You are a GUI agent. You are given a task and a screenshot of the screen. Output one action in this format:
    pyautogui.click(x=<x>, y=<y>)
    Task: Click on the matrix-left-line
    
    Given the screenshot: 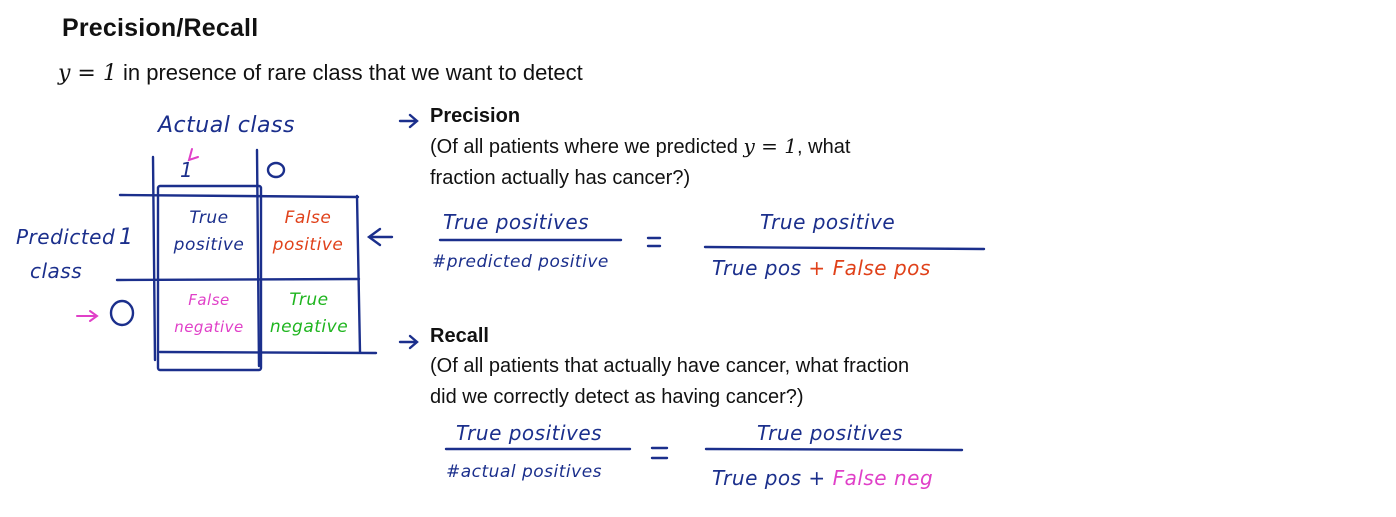 What is the action you would take?
    pyautogui.click(x=154, y=258)
    